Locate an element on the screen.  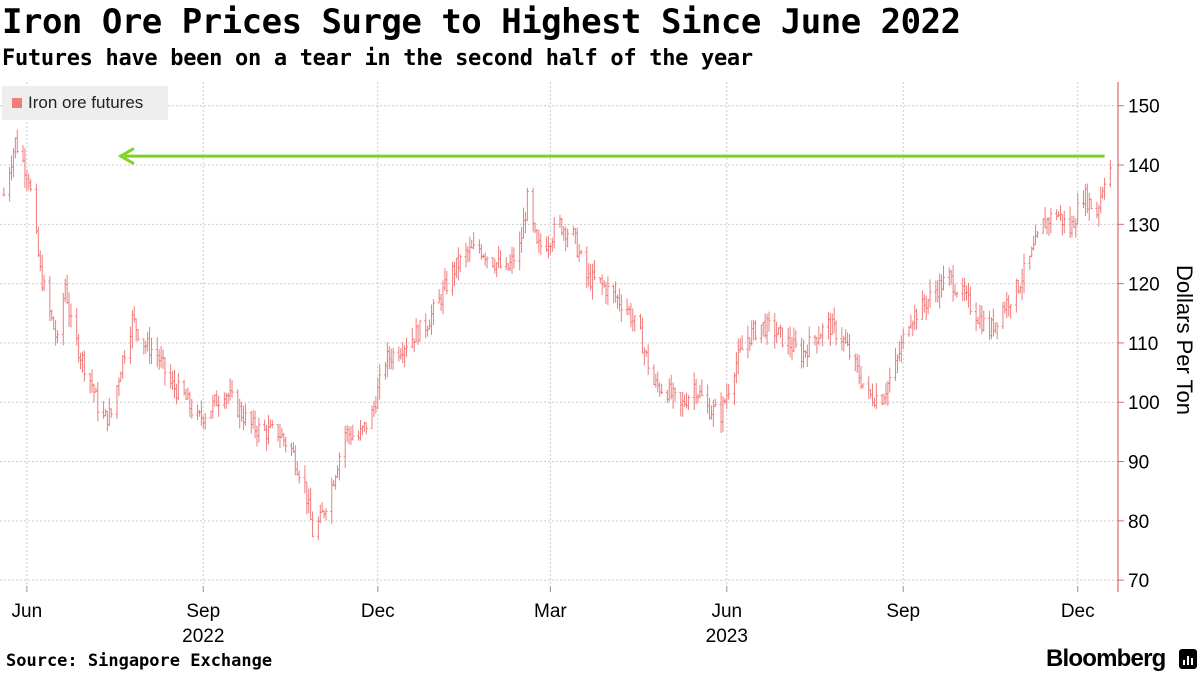
x-tick-label: Mar is located at coordinates (550, 611).